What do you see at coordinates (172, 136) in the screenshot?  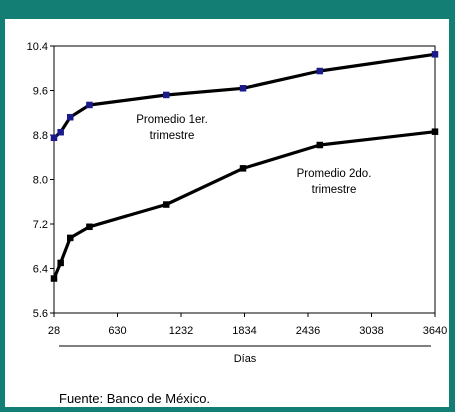 I see `series-1-label: trimestre` at bounding box center [172, 136].